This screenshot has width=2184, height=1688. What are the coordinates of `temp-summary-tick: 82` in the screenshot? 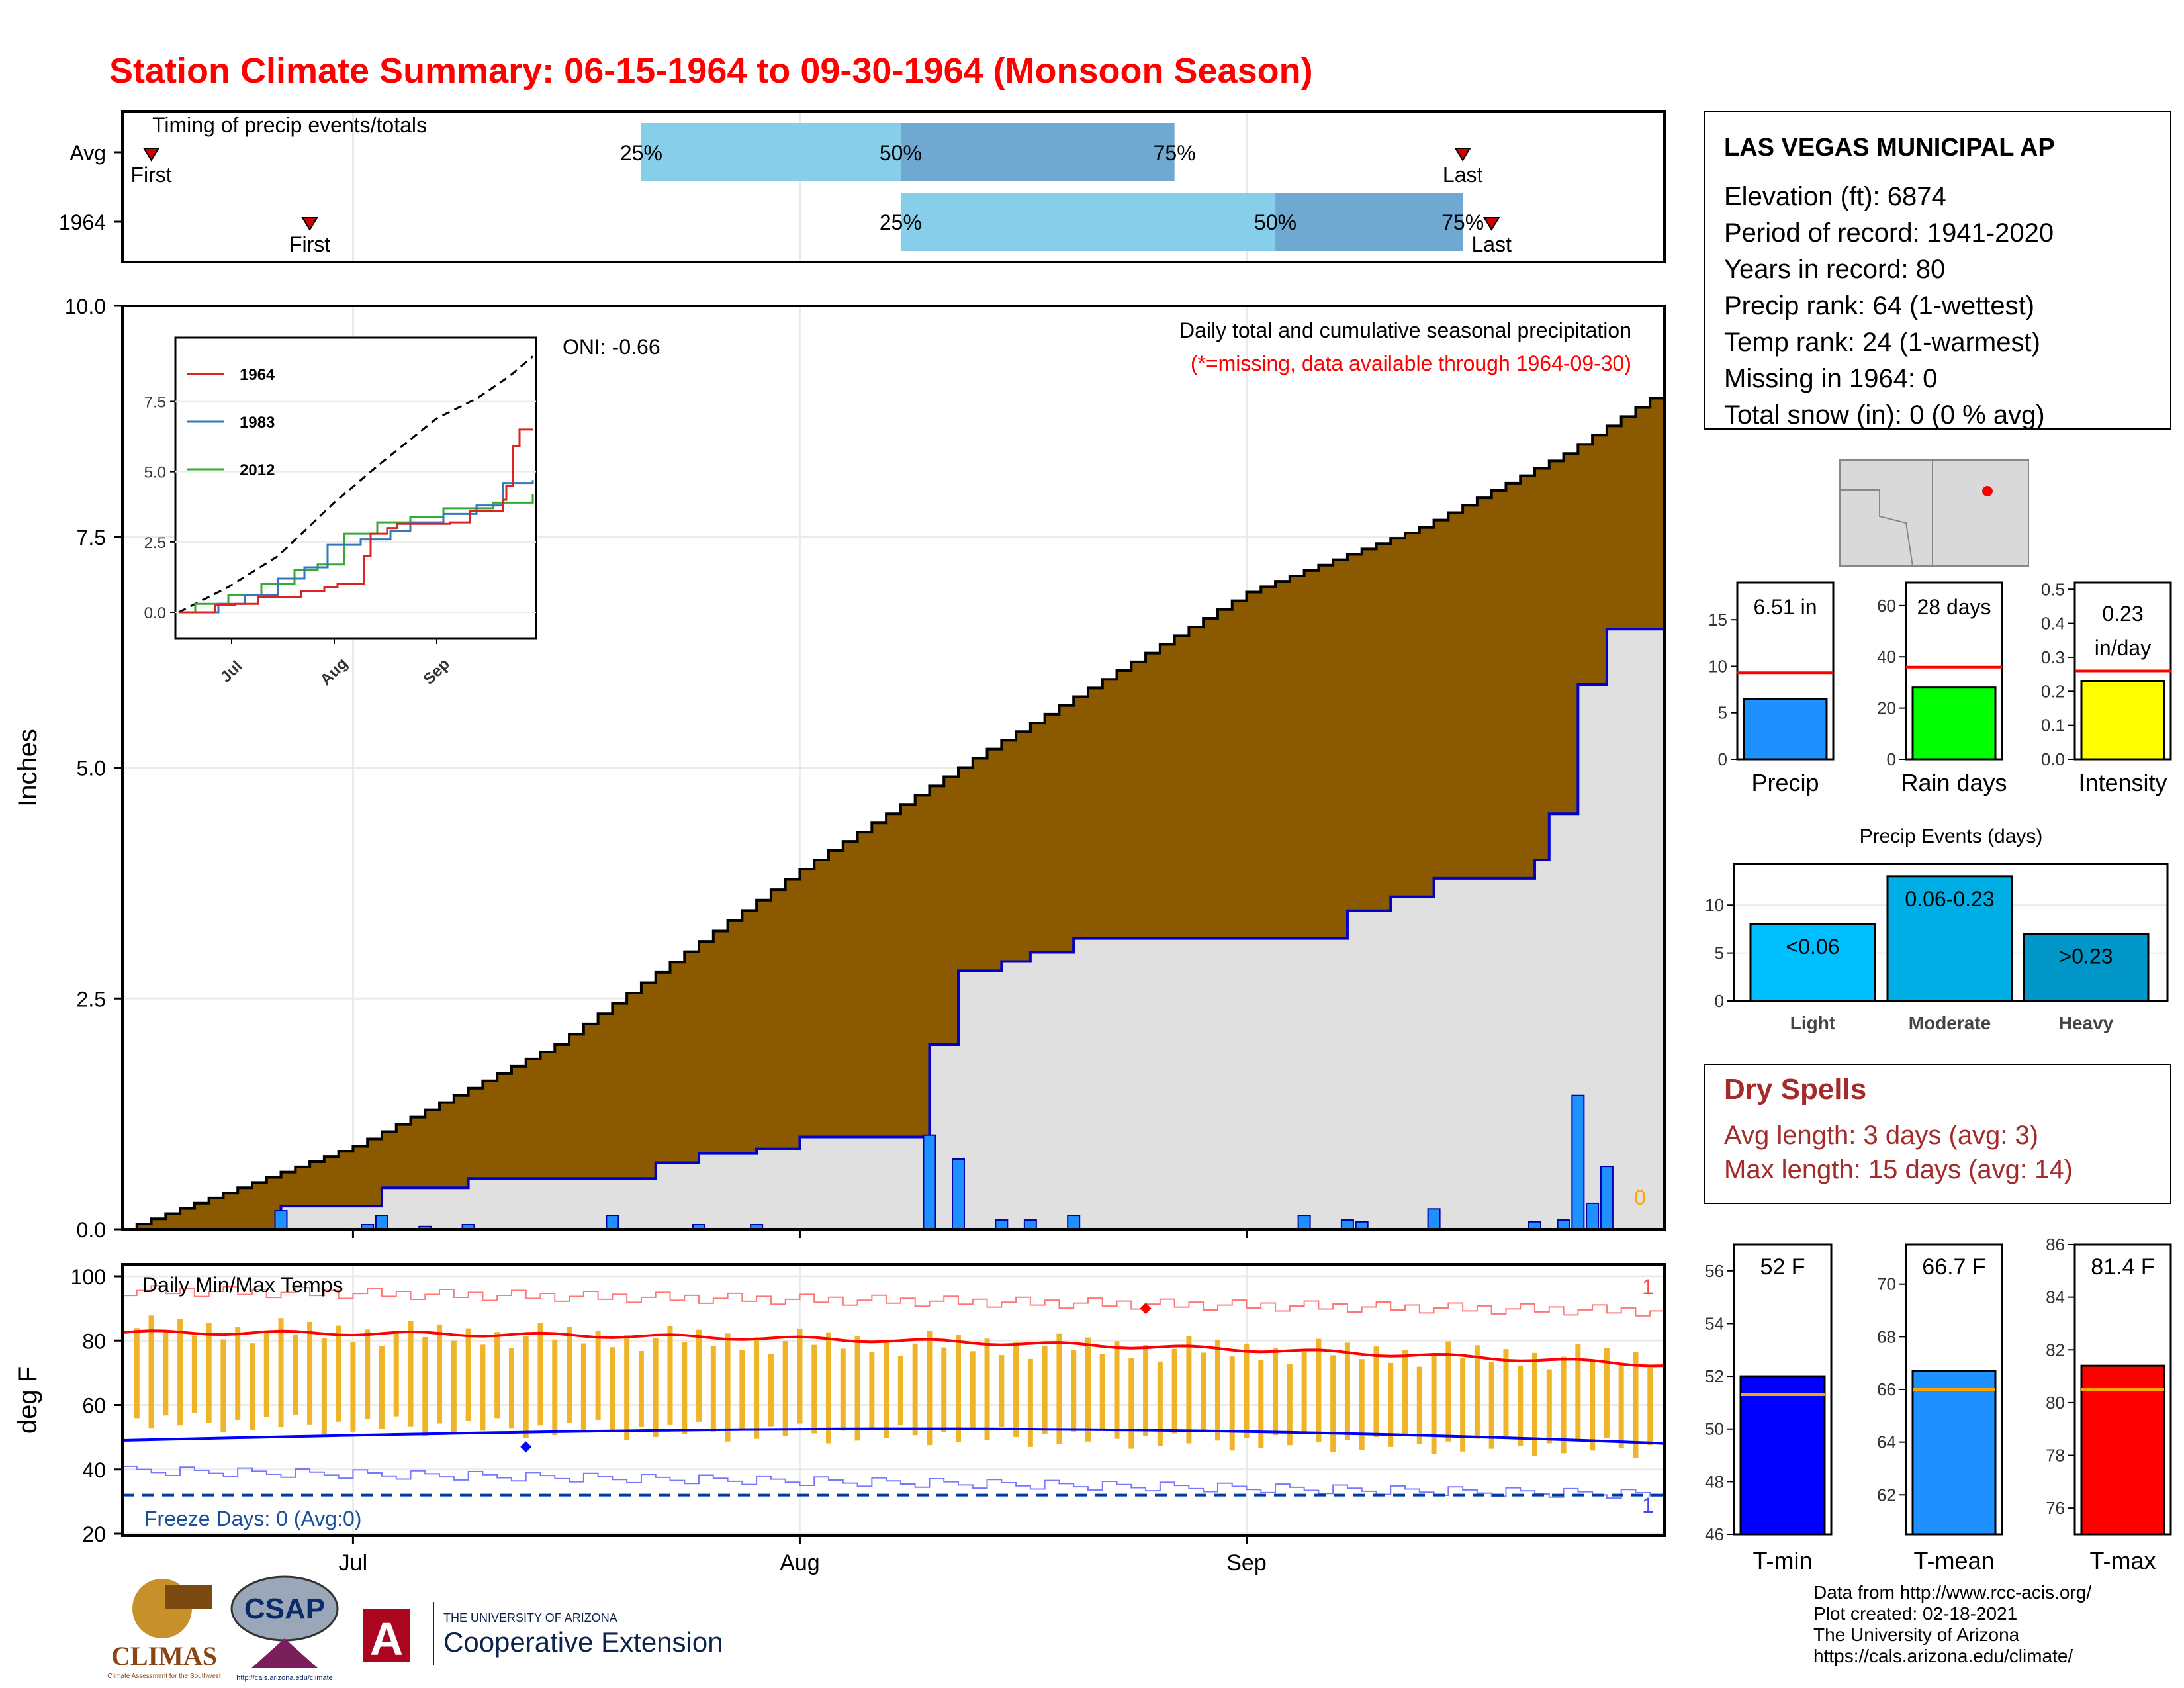 It's located at (2055, 1350).